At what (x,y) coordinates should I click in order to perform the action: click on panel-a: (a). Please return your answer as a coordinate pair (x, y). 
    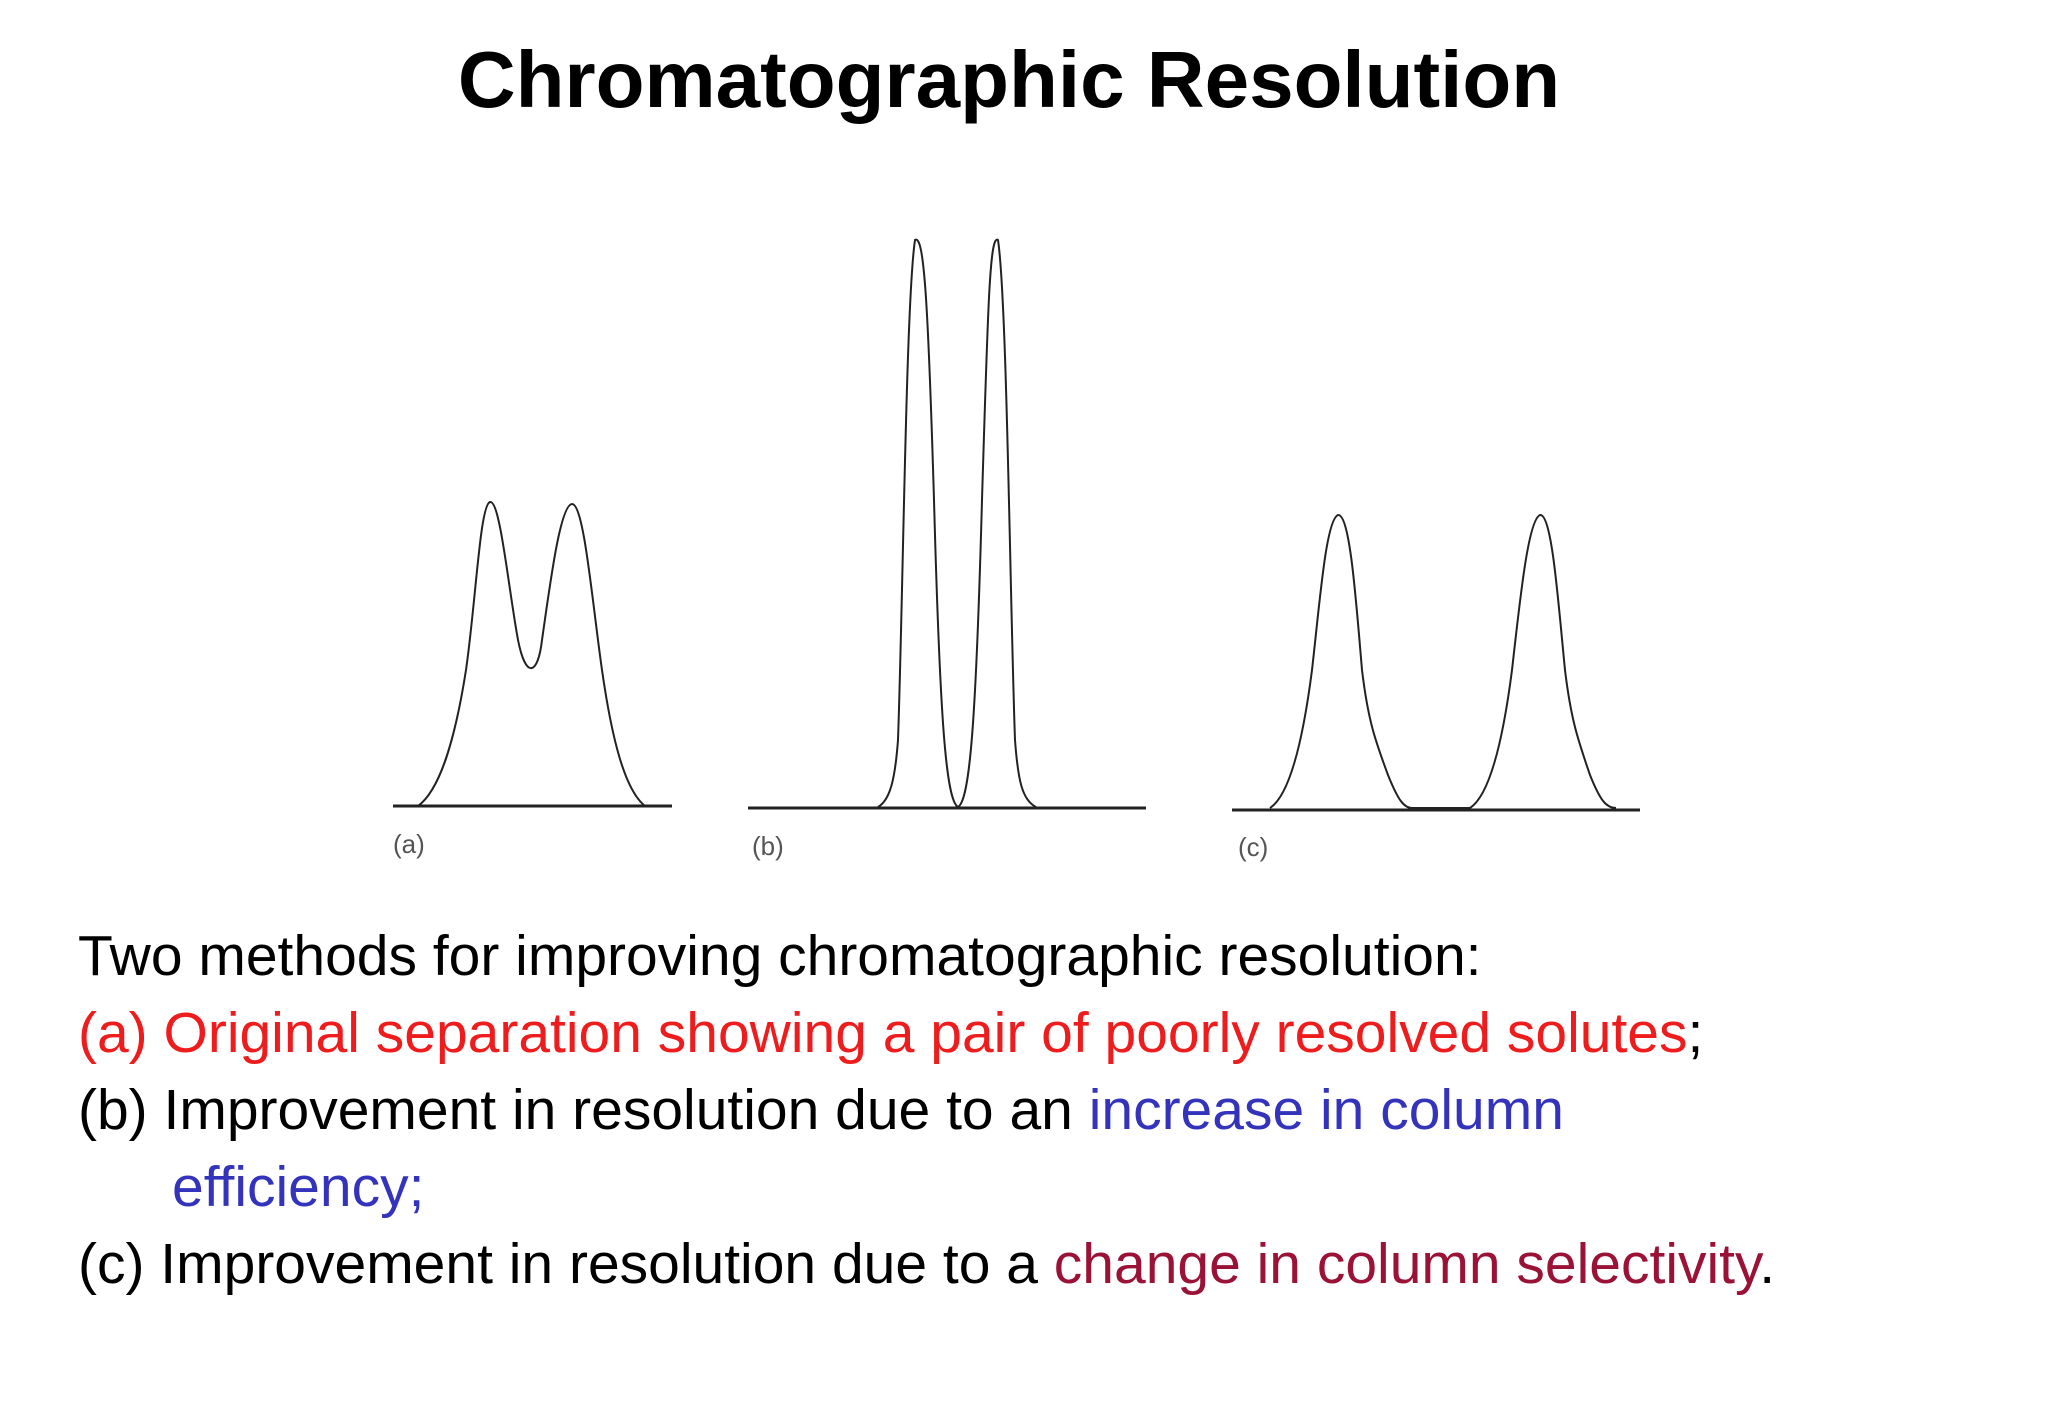
    Looking at the image, I should click on (532, 680).